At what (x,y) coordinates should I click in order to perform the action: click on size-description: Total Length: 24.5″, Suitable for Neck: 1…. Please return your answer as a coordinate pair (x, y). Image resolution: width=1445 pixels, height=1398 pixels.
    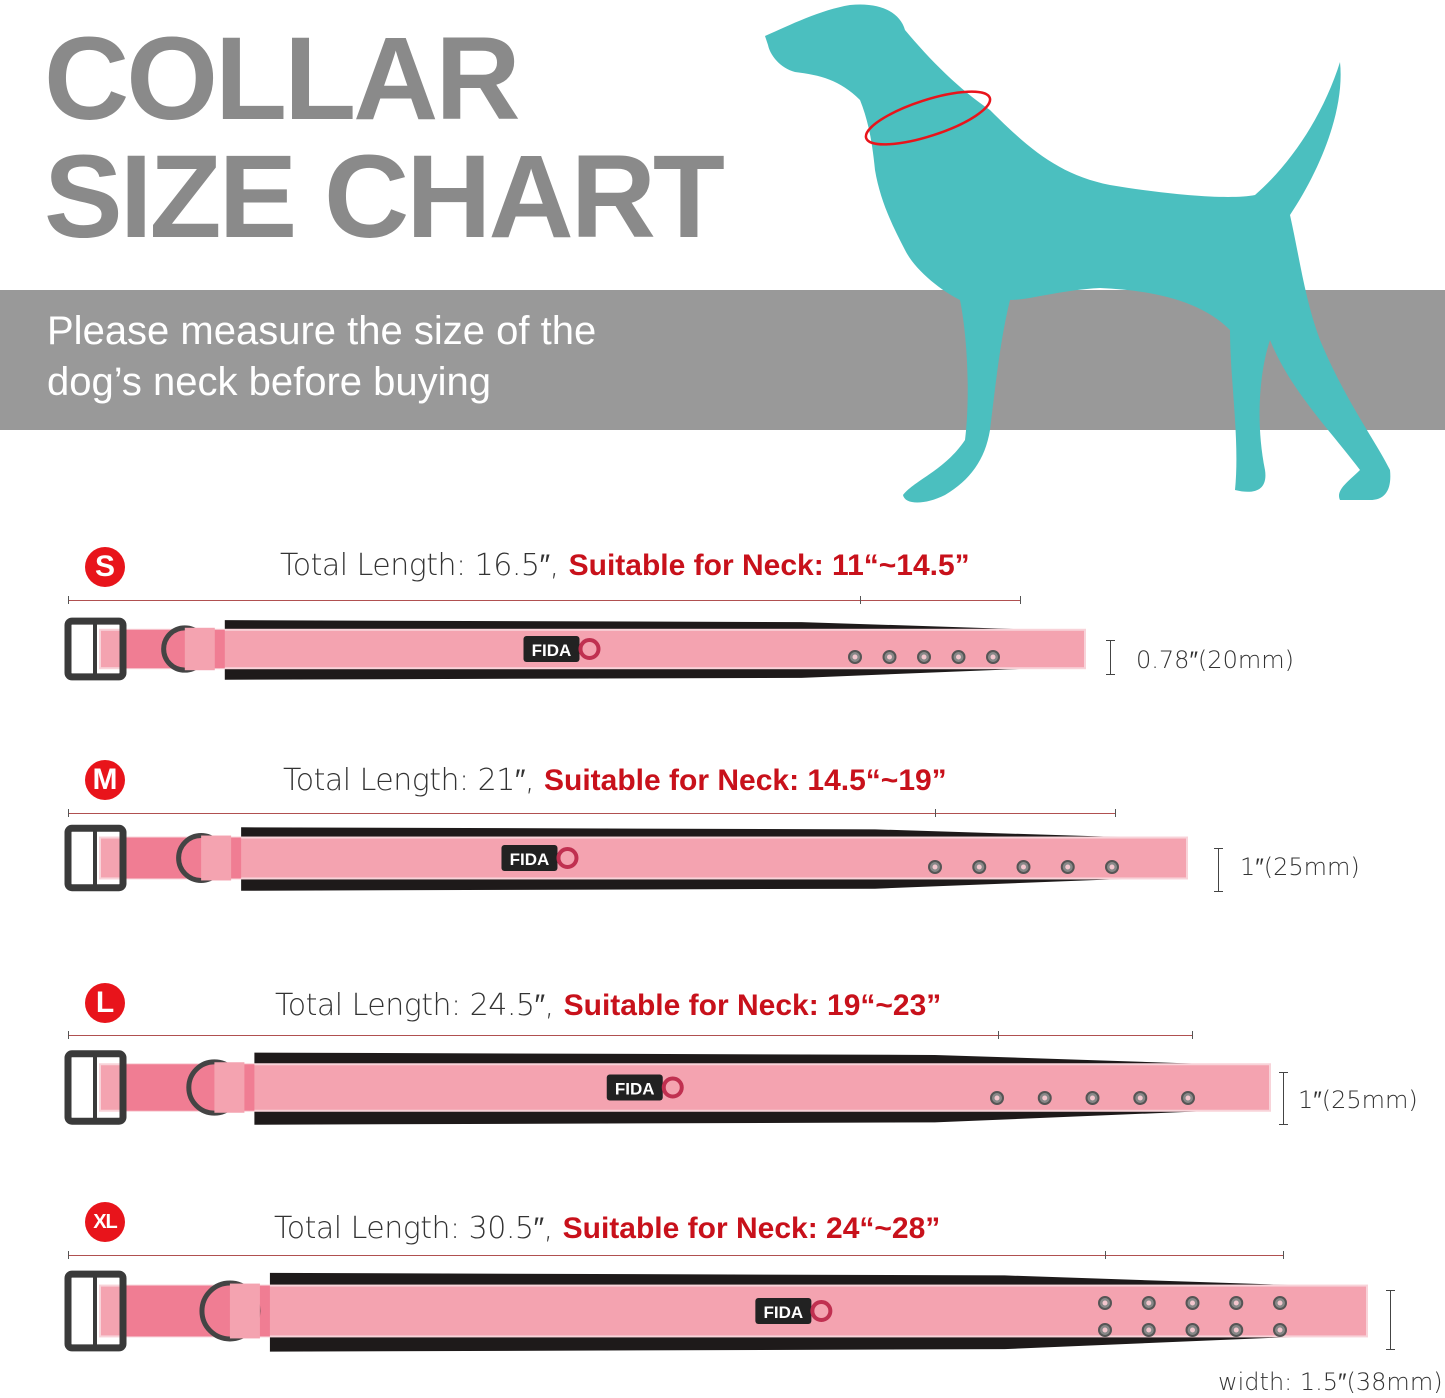
    Looking at the image, I should click on (608, 1005).